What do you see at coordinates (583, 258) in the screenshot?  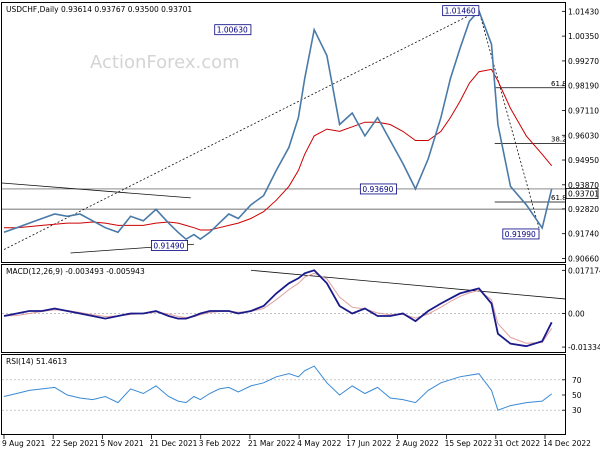 I see `price-y-tick-label: 0.90660` at bounding box center [583, 258].